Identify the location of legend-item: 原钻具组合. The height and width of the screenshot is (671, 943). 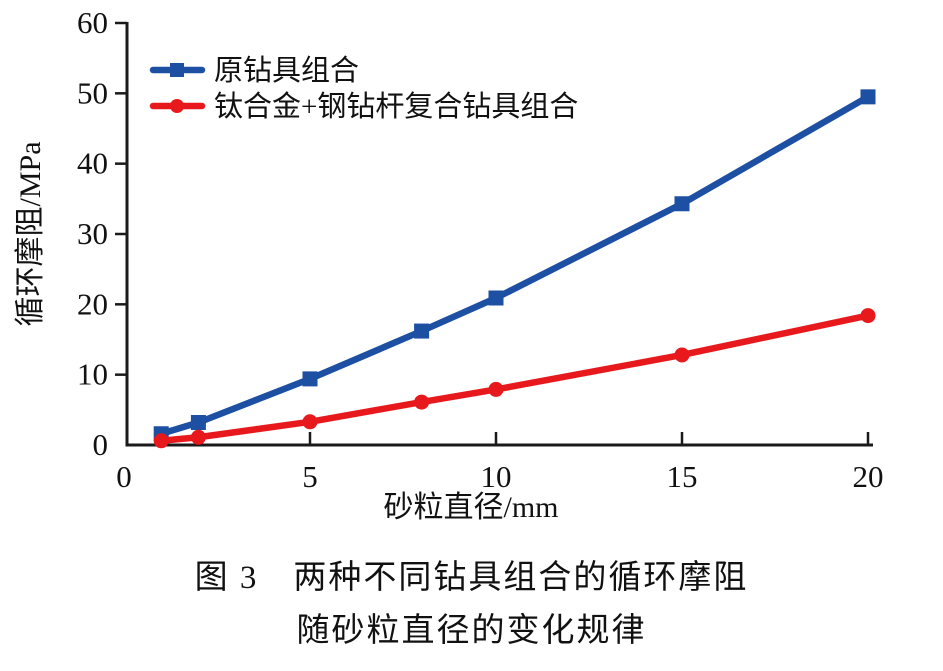
(254, 70).